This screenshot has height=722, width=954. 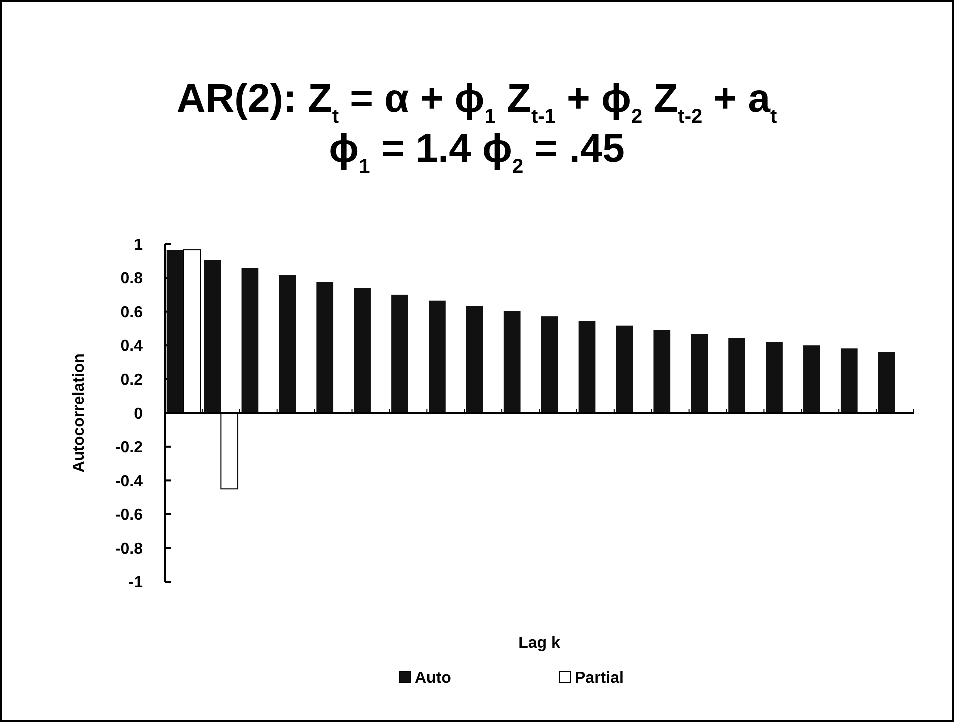 I want to click on chart-subtitle: ϕ$_{1}$ = 1.4 ϕ$_{2}$ = .45, so click(x=477, y=152).